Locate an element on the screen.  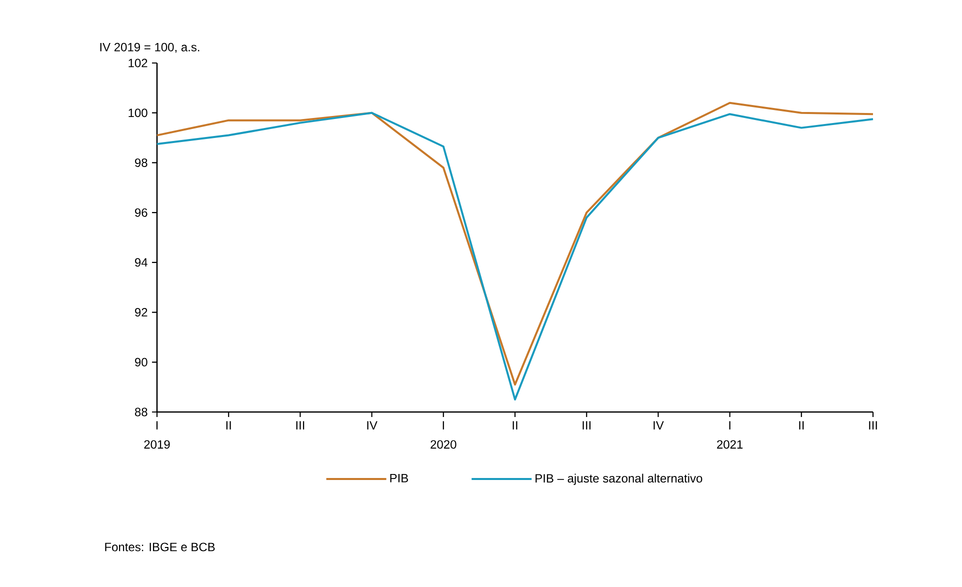
y-tick-label: 96 is located at coordinates (141, 212).